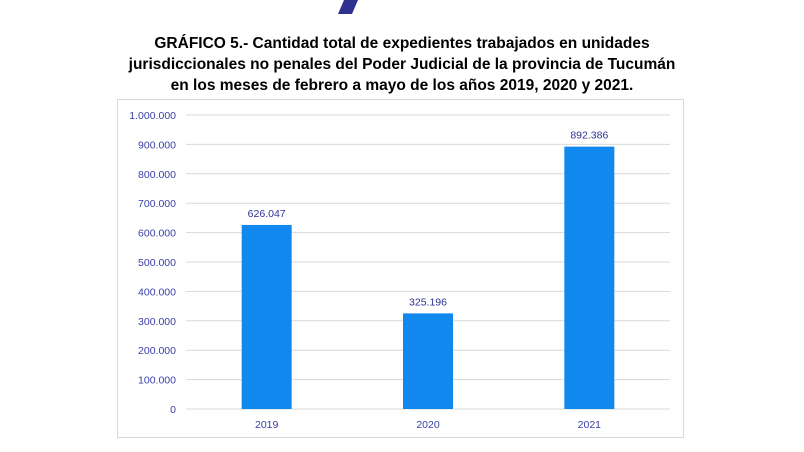 This screenshot has width=804, height=452. What do you see at coordinates (152, 116) in the screenshot?
I see `y-tick-label: 1.000.000` at bounding box center [152, 116].